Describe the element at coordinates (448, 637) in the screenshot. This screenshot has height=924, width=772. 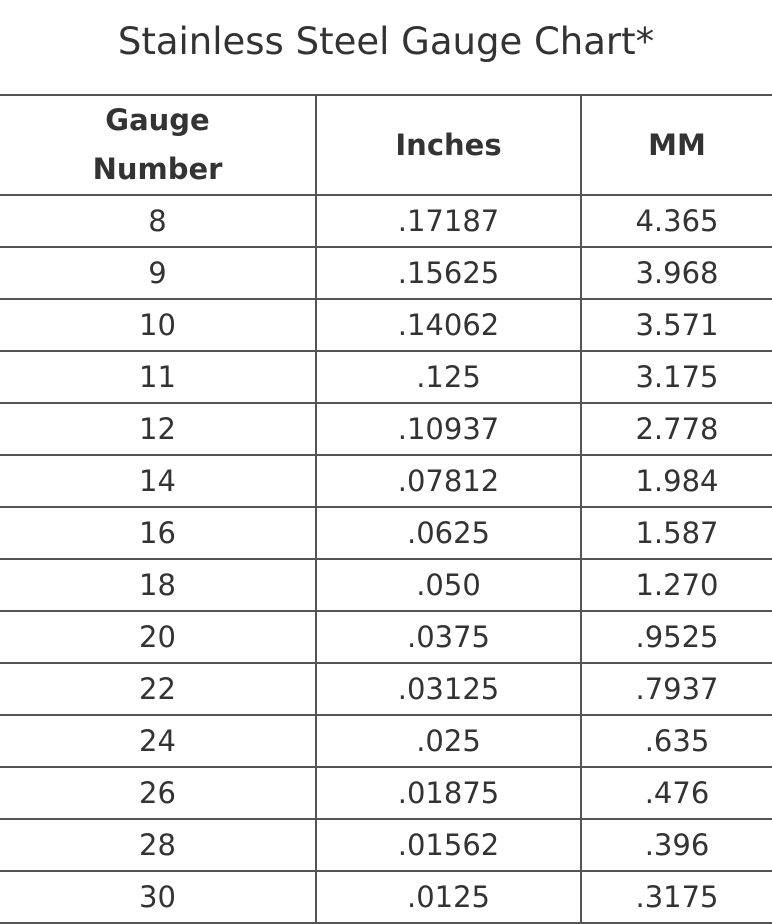
I see `cell-inches: .0375` at that location.